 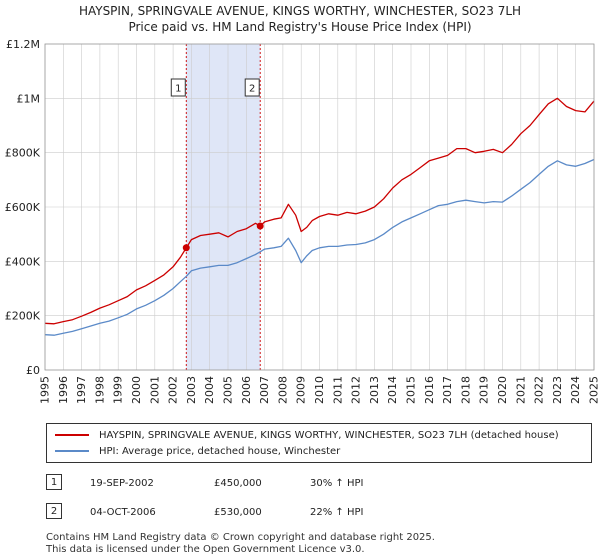 What do you see at coordinates (54, 482) in the screenshot?
I see `transaction-number: 1` at bounding box center [54, 482].